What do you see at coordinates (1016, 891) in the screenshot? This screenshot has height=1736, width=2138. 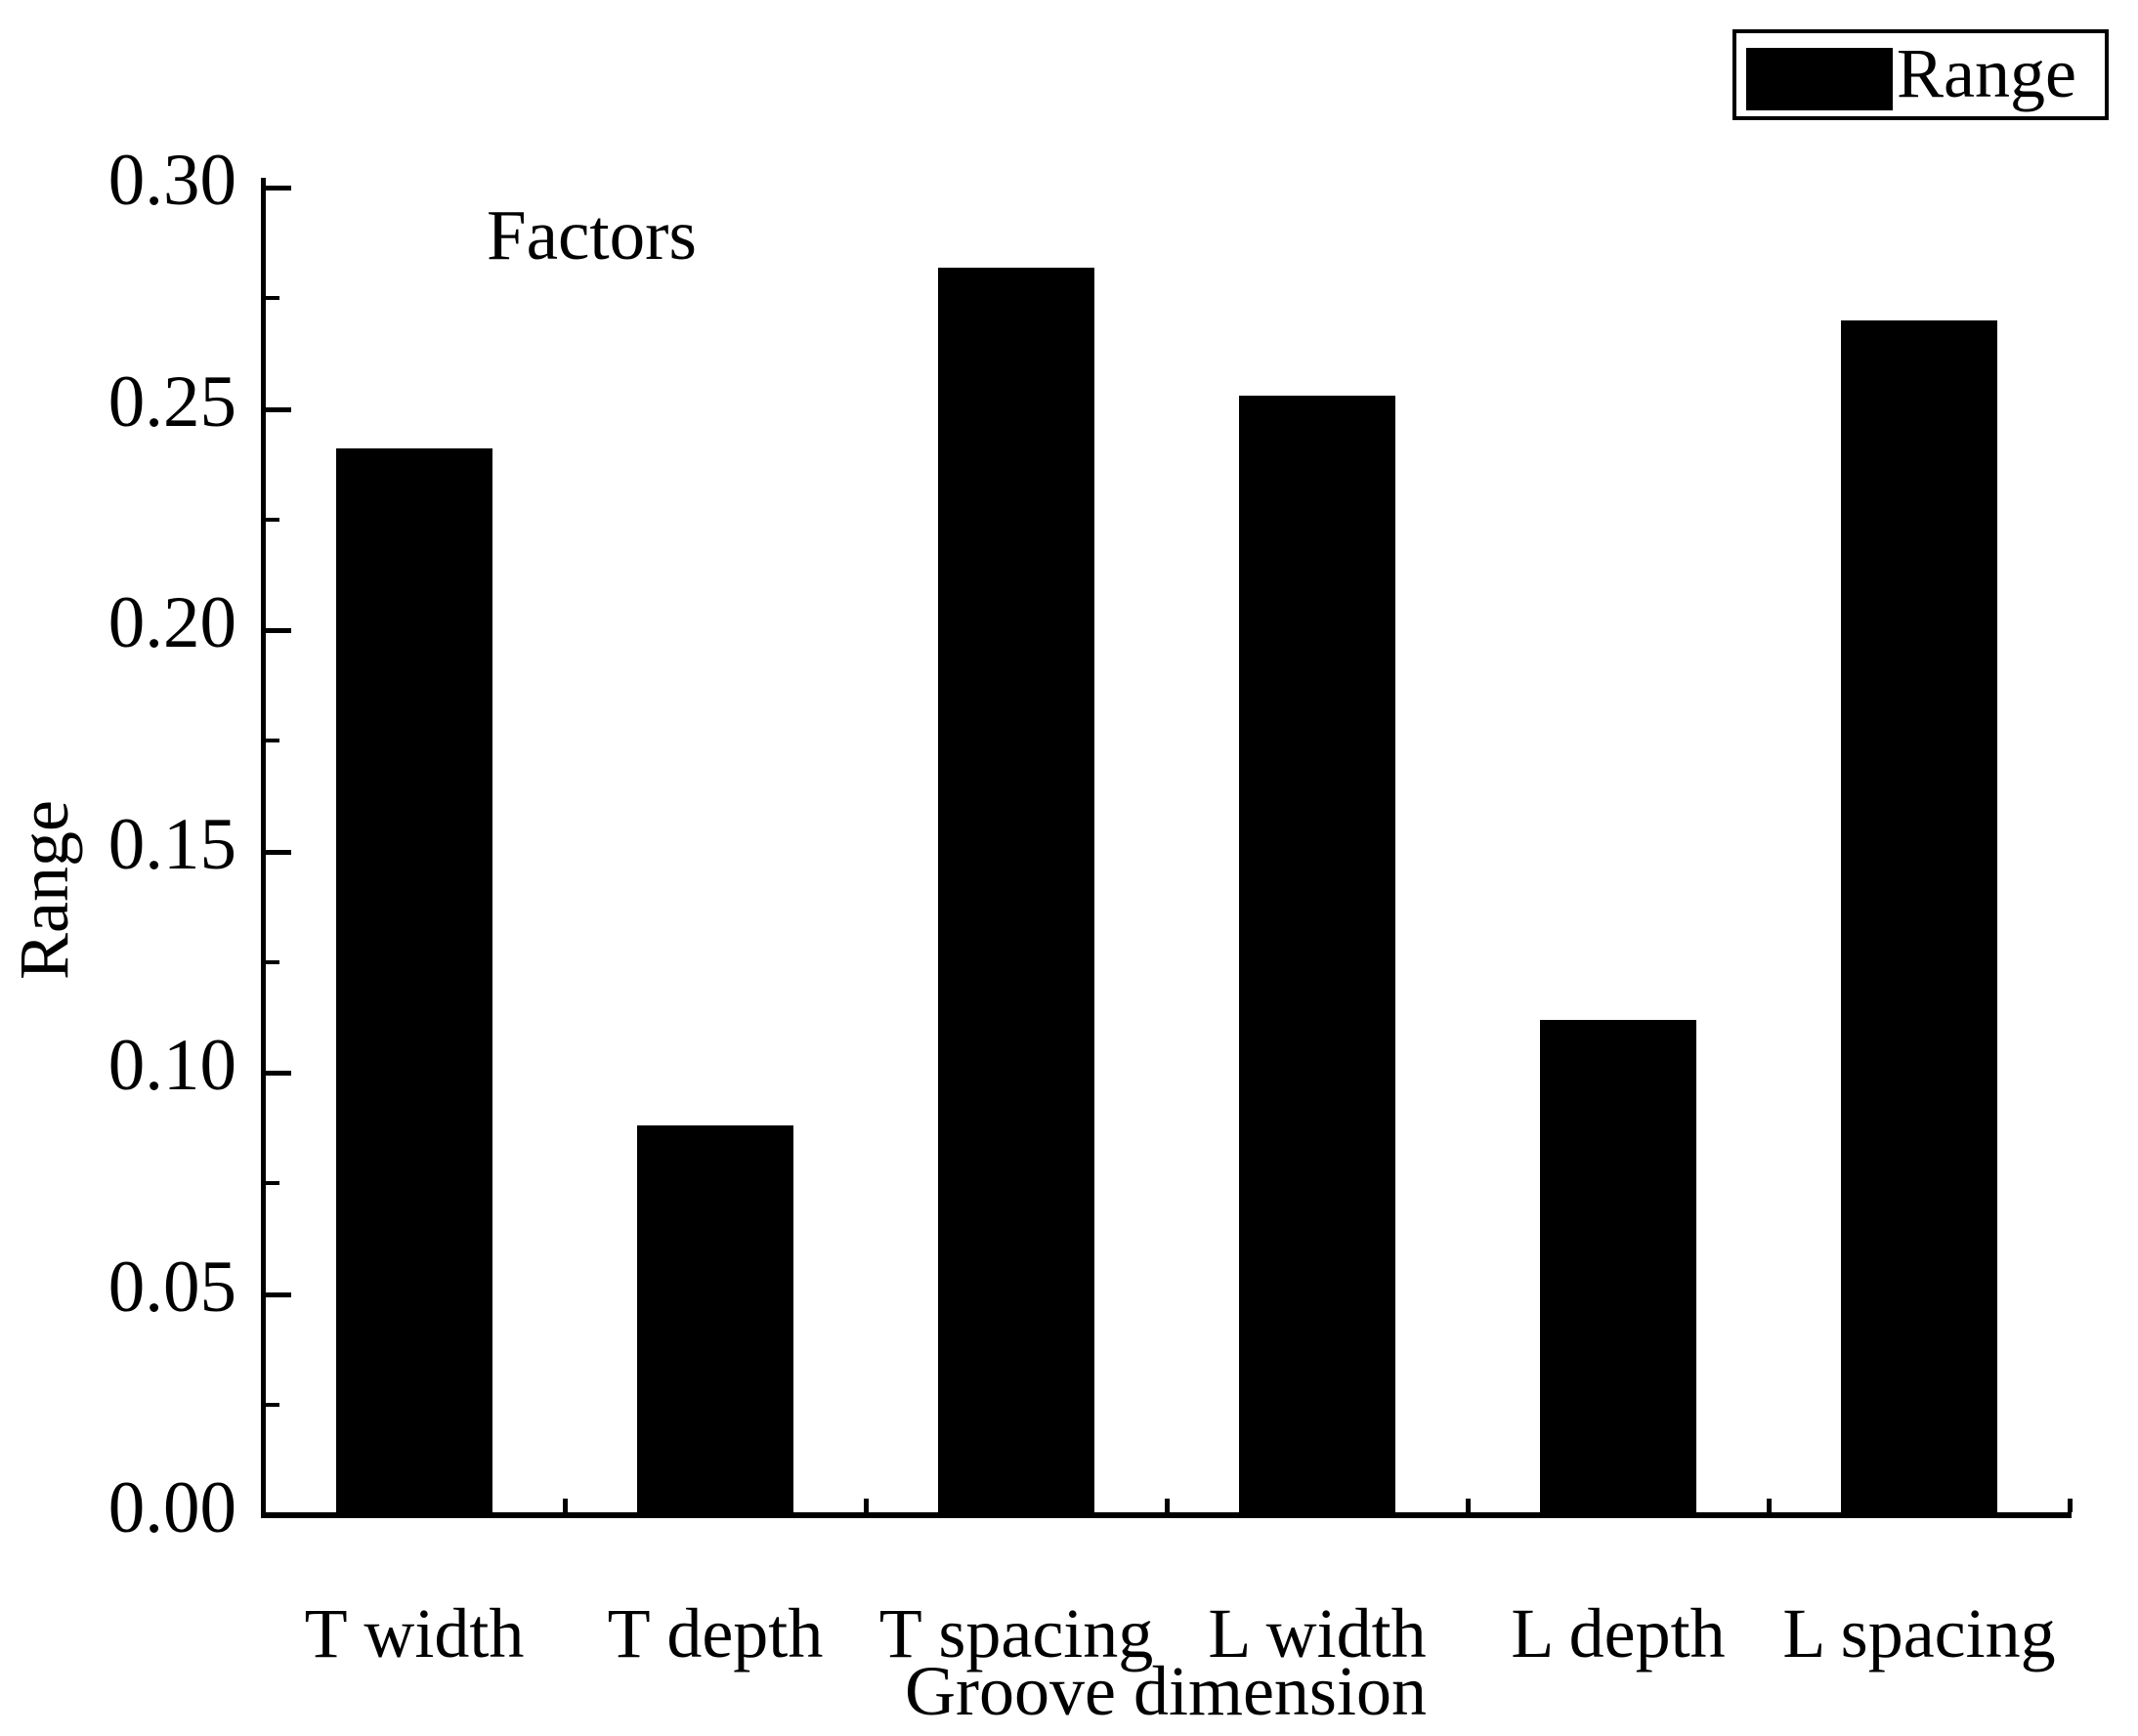 I see `bar-t-spacing` at bounding box center [1016, 891].